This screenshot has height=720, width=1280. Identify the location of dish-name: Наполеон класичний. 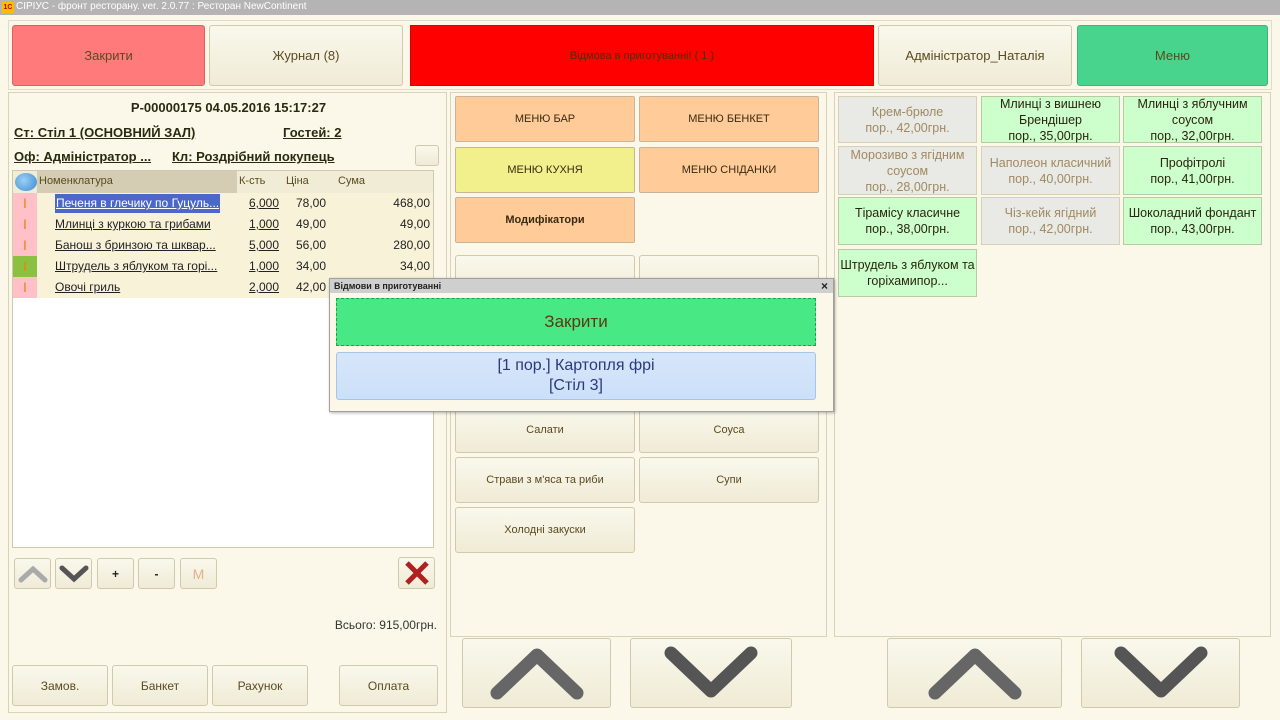
(1050, 162).